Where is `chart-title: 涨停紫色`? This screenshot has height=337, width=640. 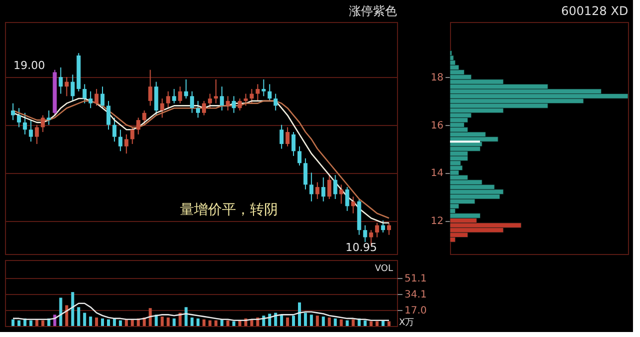 chart-title: 涨停紫色 is located at coordinates (373, 11).